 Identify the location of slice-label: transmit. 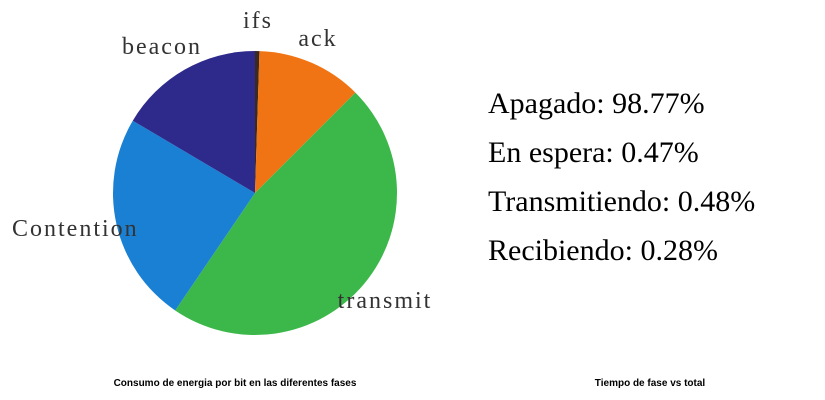
(385, 301).